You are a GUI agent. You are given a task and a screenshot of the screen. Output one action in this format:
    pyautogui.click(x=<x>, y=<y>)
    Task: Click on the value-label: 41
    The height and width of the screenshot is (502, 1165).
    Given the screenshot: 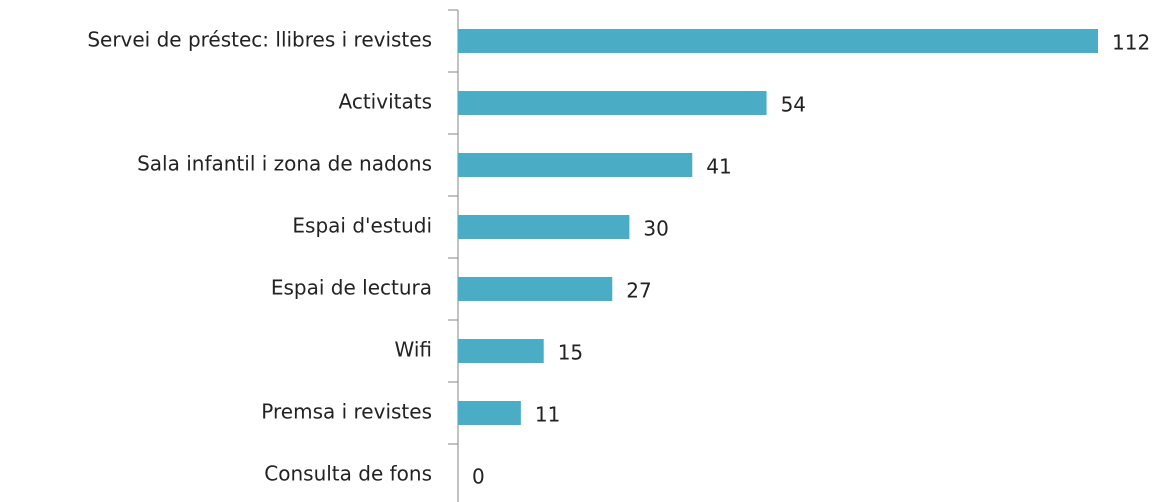 What is the action you would take?
    pyautogui.click(x=718, y=167)
    